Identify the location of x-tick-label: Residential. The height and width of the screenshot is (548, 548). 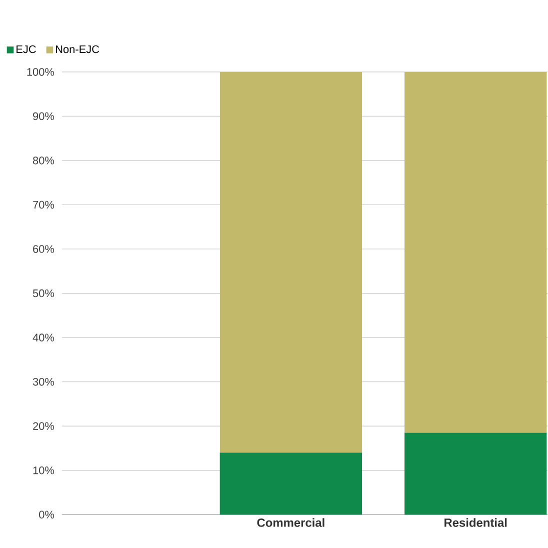
(475, 523).